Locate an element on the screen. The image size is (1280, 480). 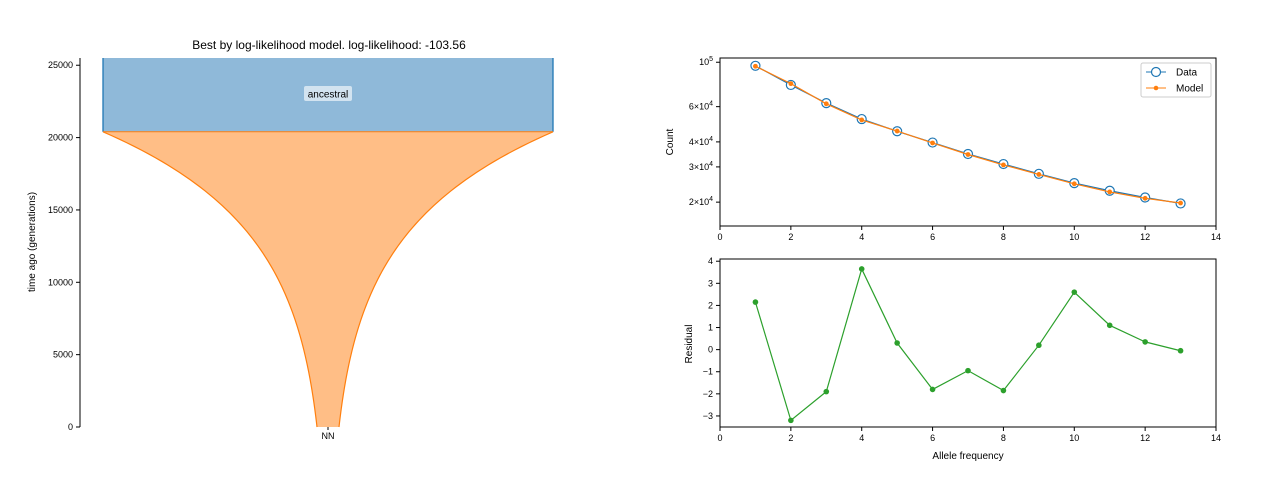
legend-data-label: Data is located at coordinates (1187, 73).